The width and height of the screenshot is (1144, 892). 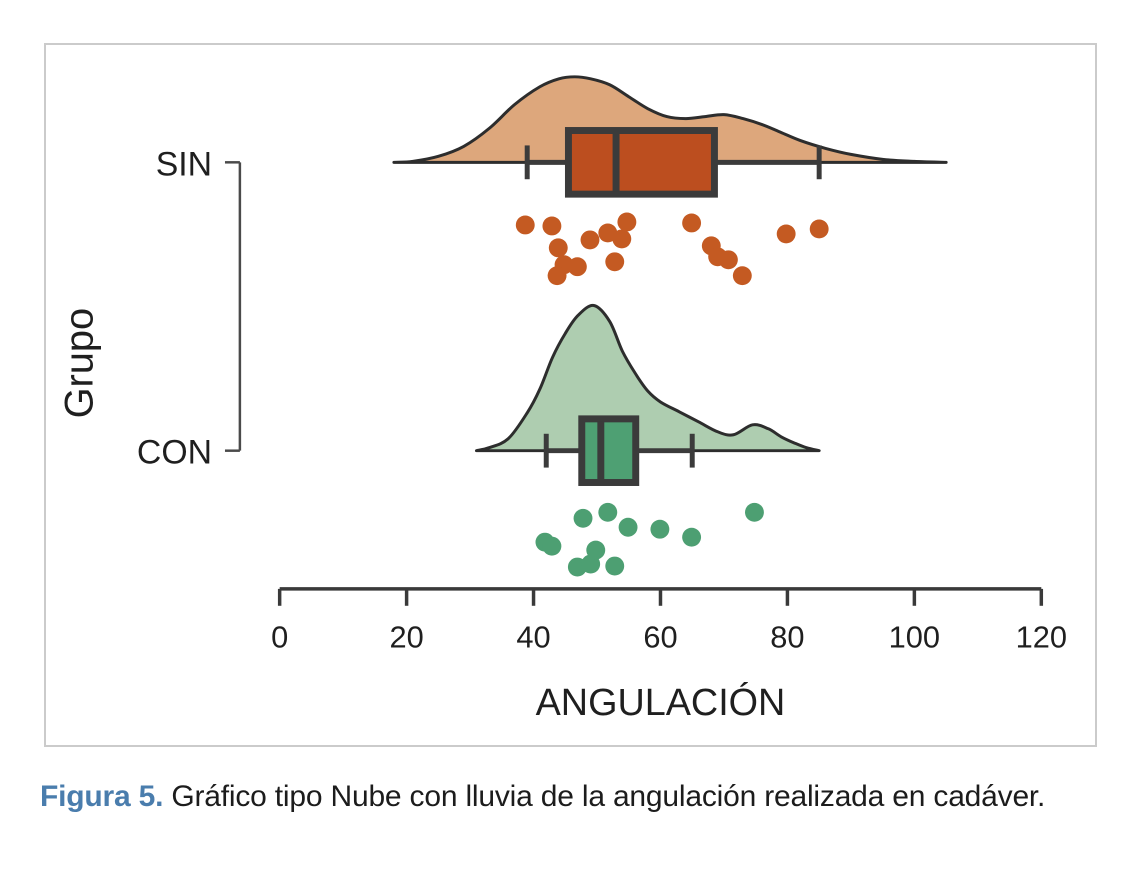 I want to click on x-tick-label: 80, so click(x=787, y=637).